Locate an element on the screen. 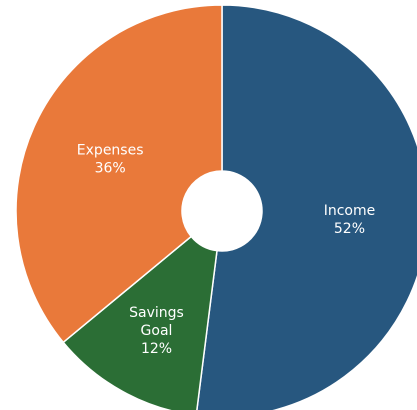 The width and height of the screenshot is (417, 410). slice-label-income: Income 52% is located at coordinates (350, 220).